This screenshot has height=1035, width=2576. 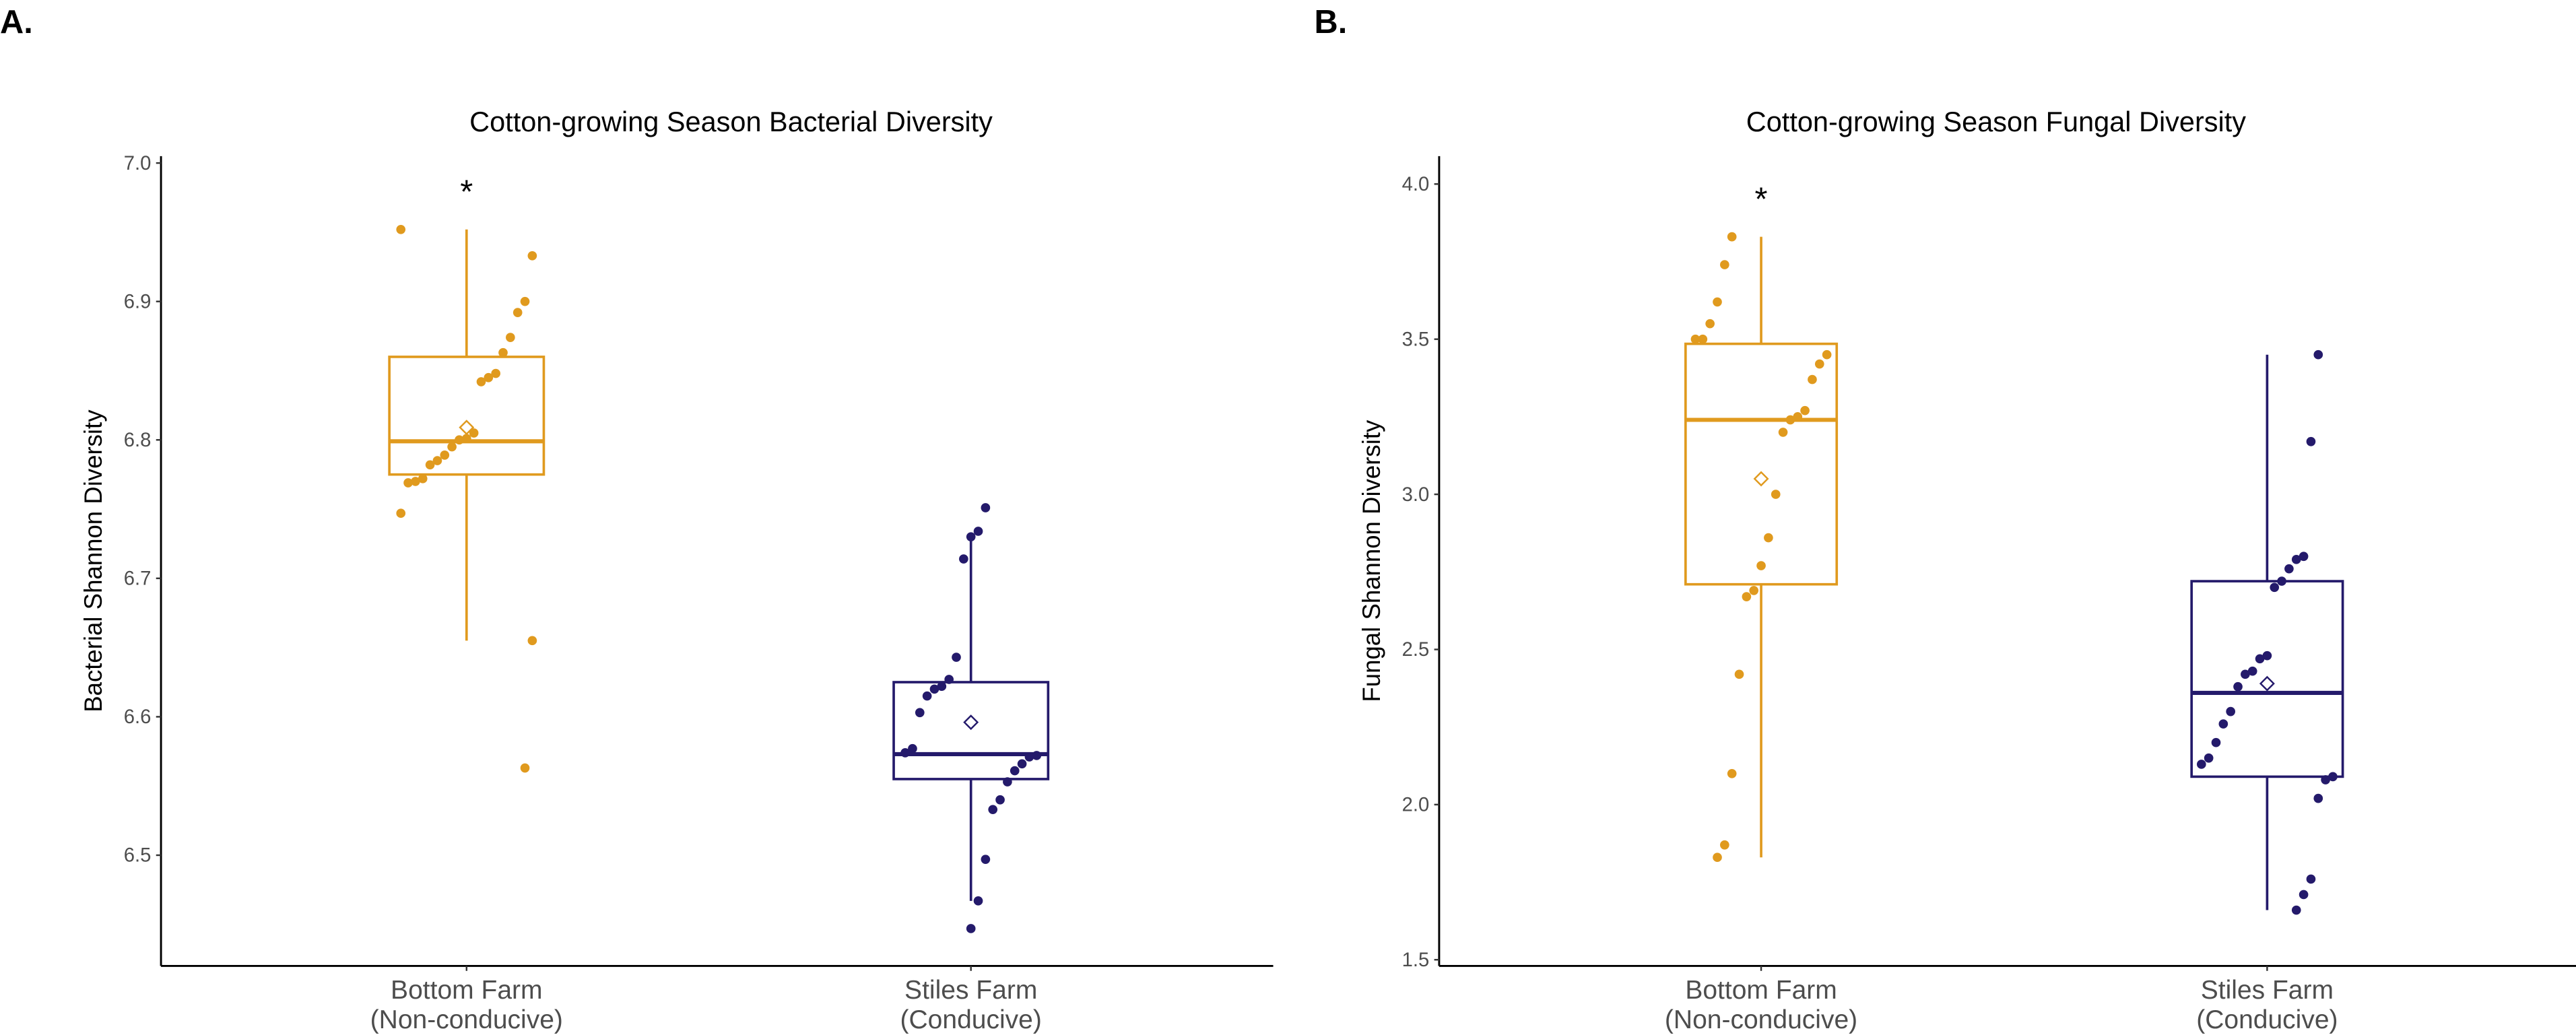 What do you see at coordinates (138, 163) in the screenshot?
I see `y-tick-label: 7.0` at bounding box center [138, 163].